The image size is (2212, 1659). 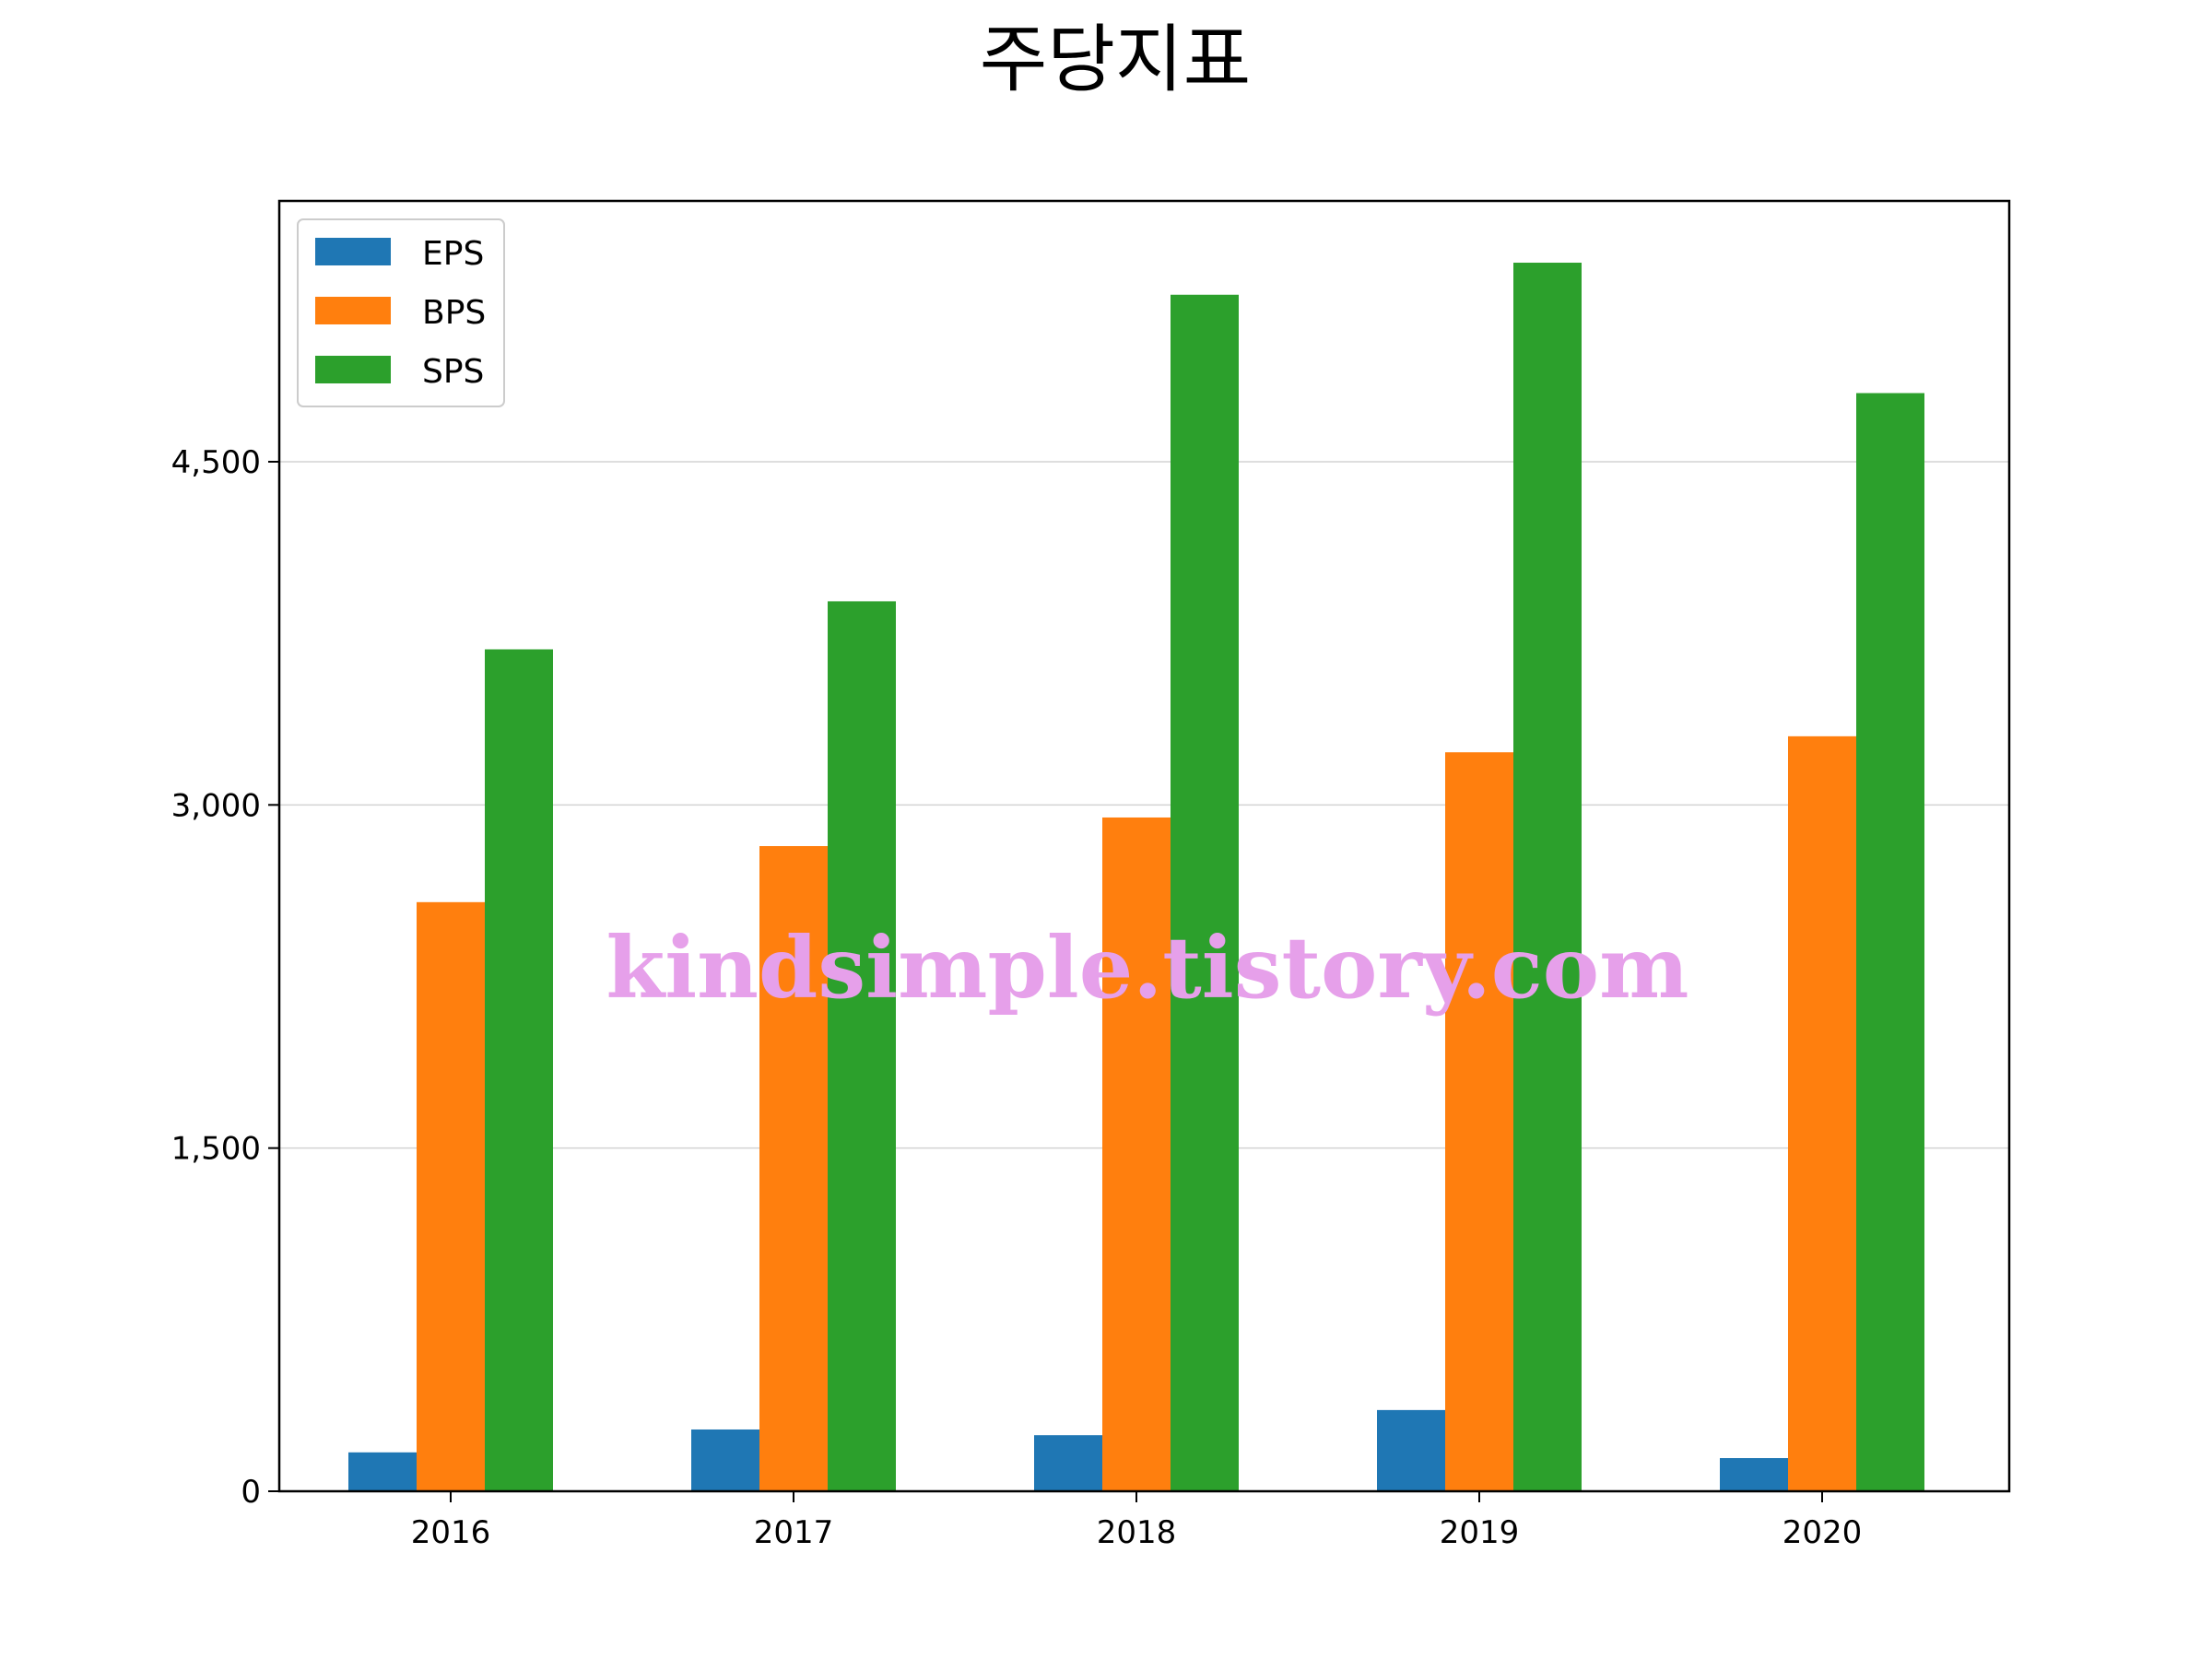 What do you see at coordinates (1823, 1532) in the screenshot?
I see `x-tick-label: 2020` at bounding box center [1823, 1532].